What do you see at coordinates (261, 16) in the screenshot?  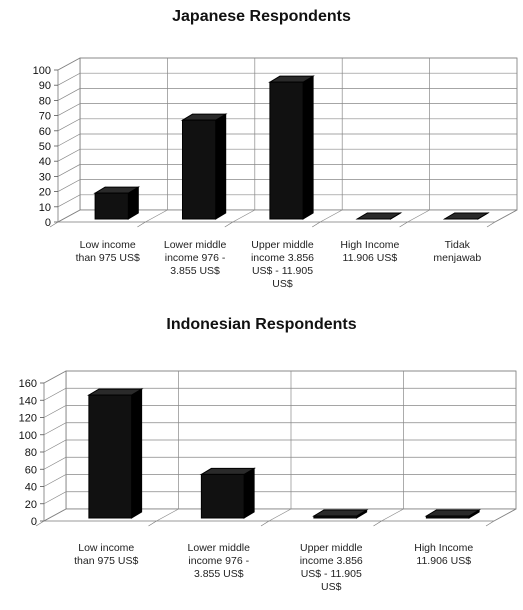 I see `chart-title: Japanese Respondents` at bounding box center [261, 16].